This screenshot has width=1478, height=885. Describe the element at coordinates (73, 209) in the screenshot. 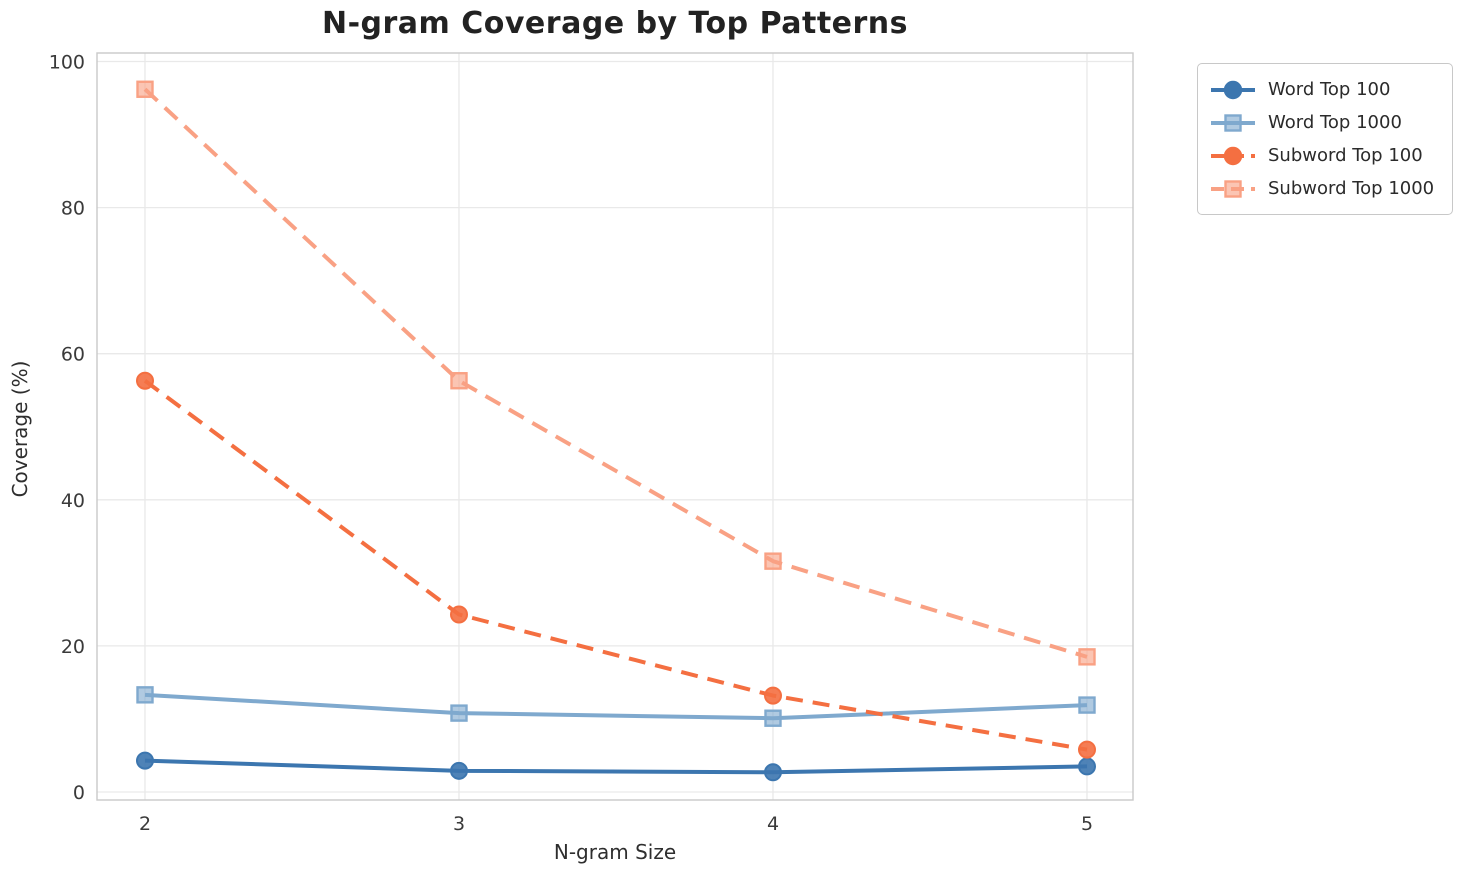

I see `y-tick-label: 80` at that location.